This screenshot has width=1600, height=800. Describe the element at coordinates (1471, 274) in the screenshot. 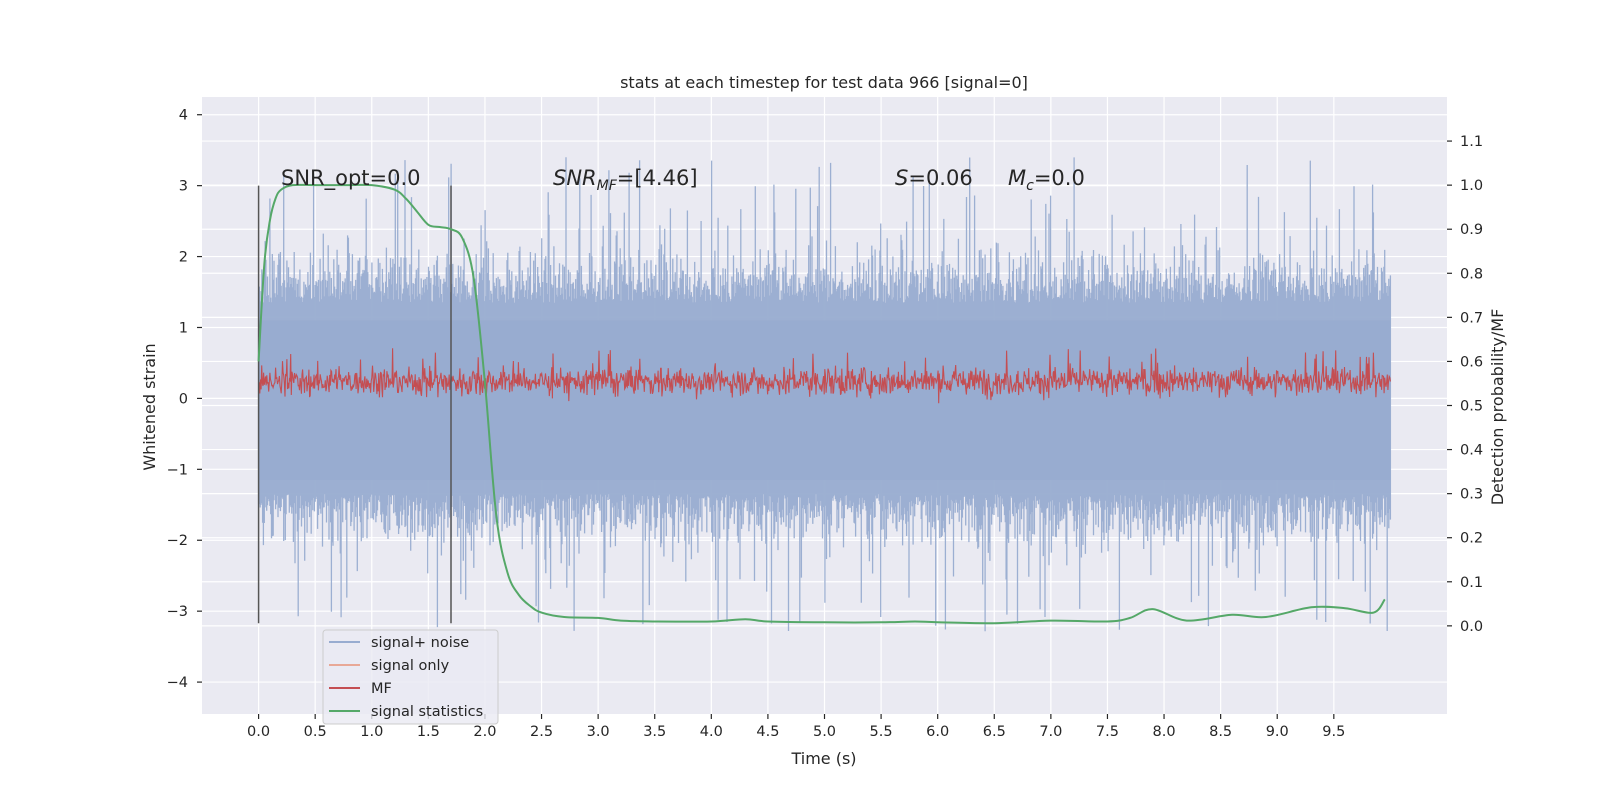

I see `y-right-tick-label: 0.8` at that location.